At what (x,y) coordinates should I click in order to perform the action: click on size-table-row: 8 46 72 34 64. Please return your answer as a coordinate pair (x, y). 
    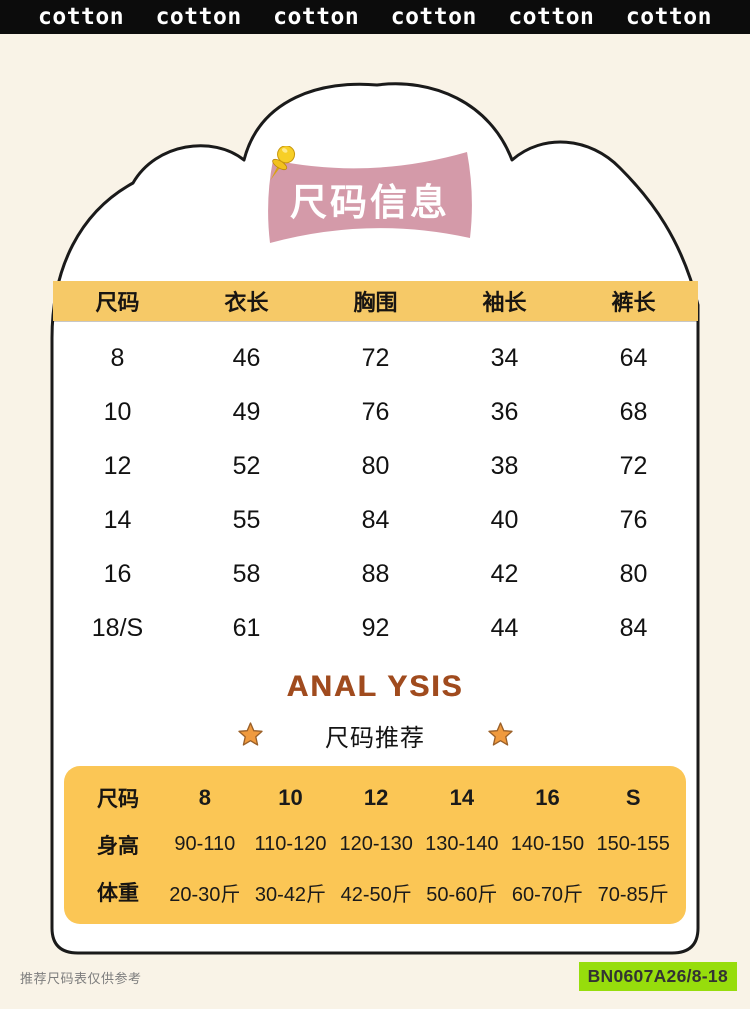
    Looking at the image, I should click on (375, 358).